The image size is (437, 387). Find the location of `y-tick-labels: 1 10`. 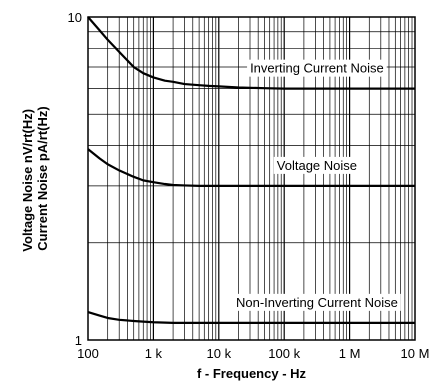

y-tick-labels: 1 10 is located at coordinates (75, 179).